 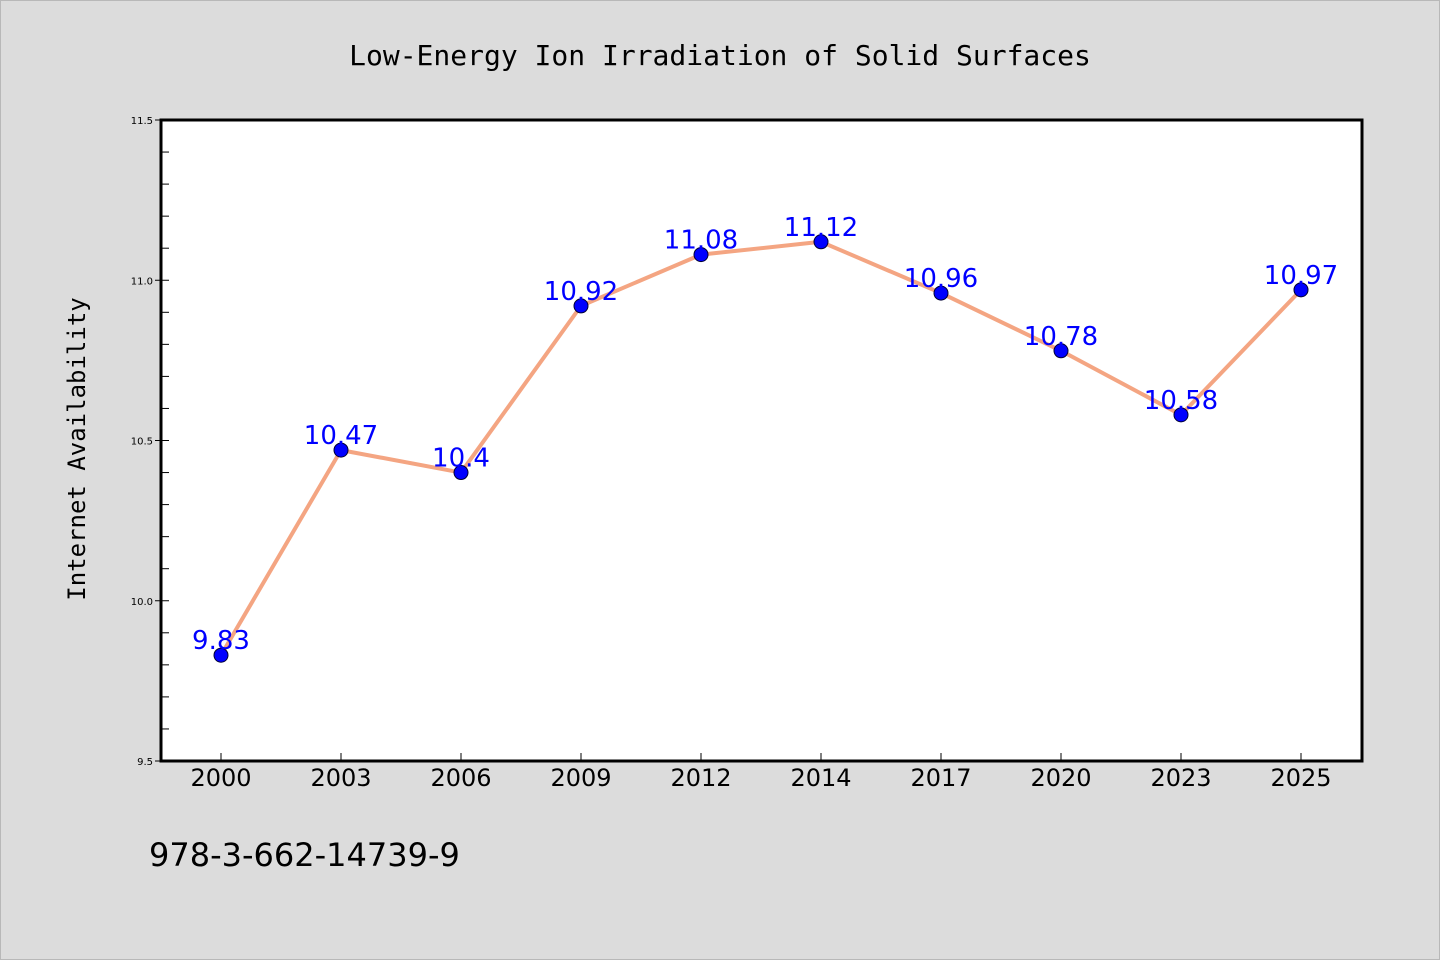 What do you see at coordinates (941, 279) in the screenshot?
I see `data-label: 10.96` at bounding box center [941, 279].